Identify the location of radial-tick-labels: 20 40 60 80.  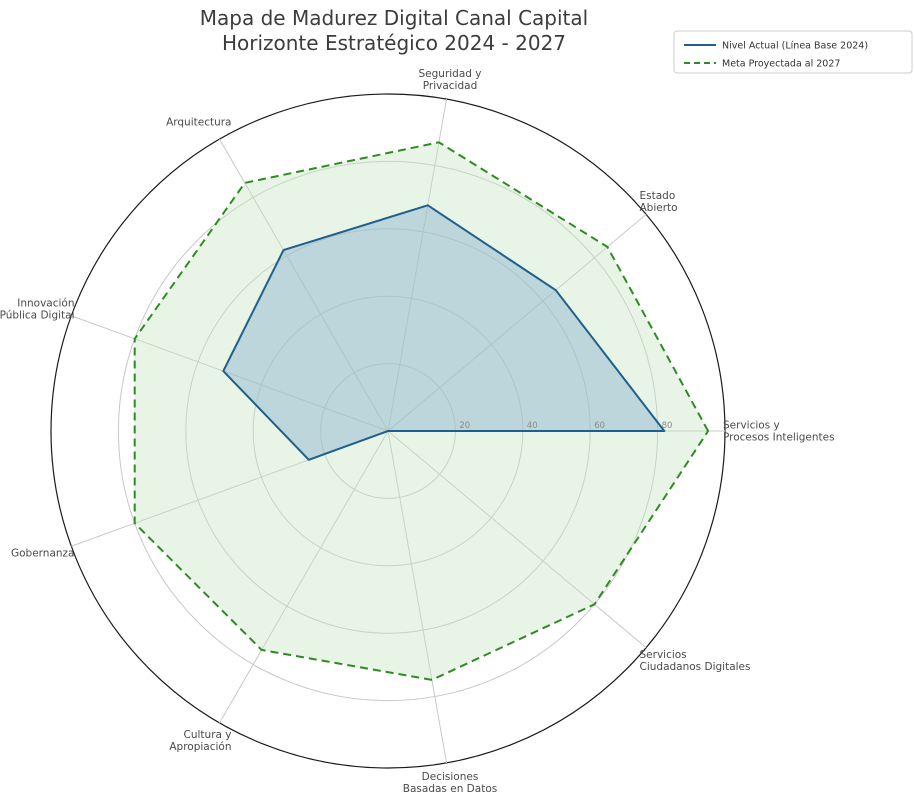
(565, 426).